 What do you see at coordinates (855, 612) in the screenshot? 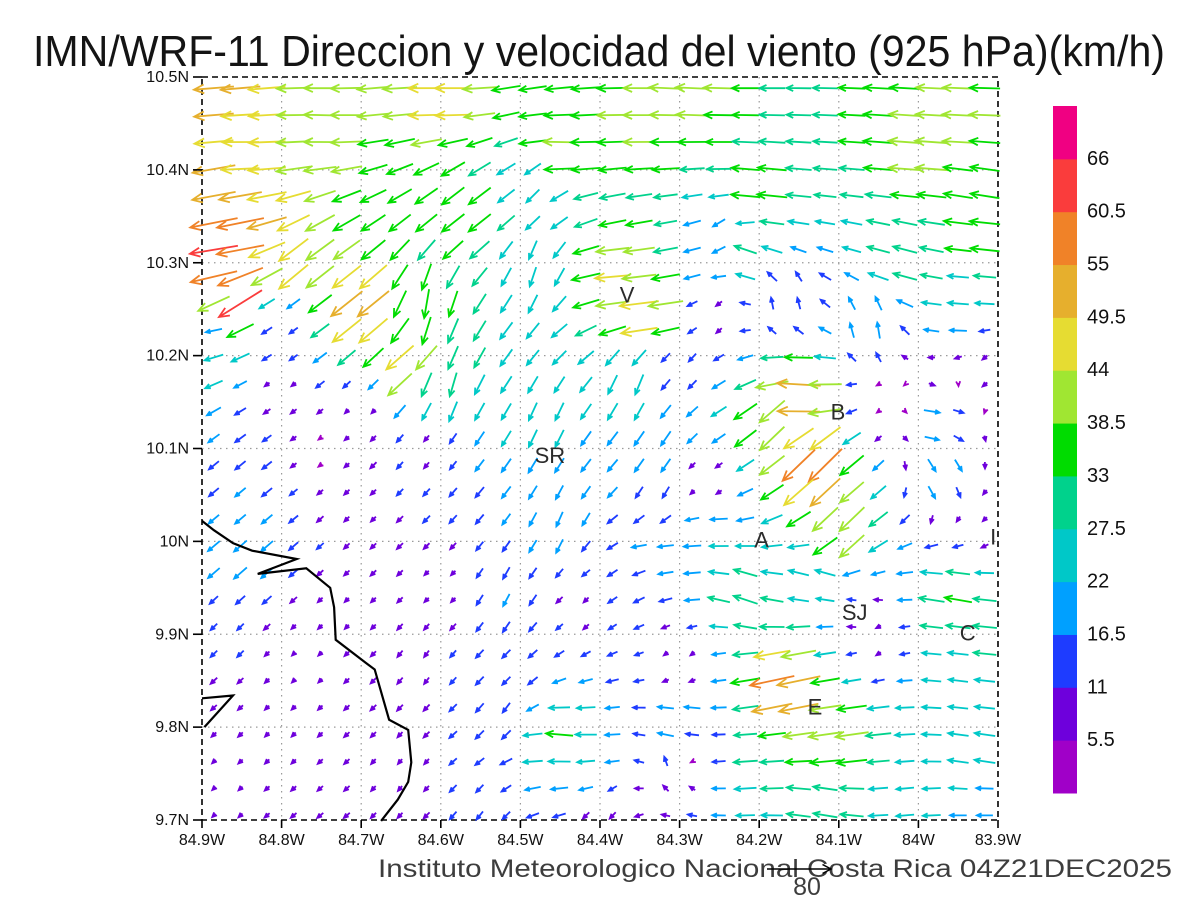
I see `city-label-sj: SJ` at bounding box center [855, 612].